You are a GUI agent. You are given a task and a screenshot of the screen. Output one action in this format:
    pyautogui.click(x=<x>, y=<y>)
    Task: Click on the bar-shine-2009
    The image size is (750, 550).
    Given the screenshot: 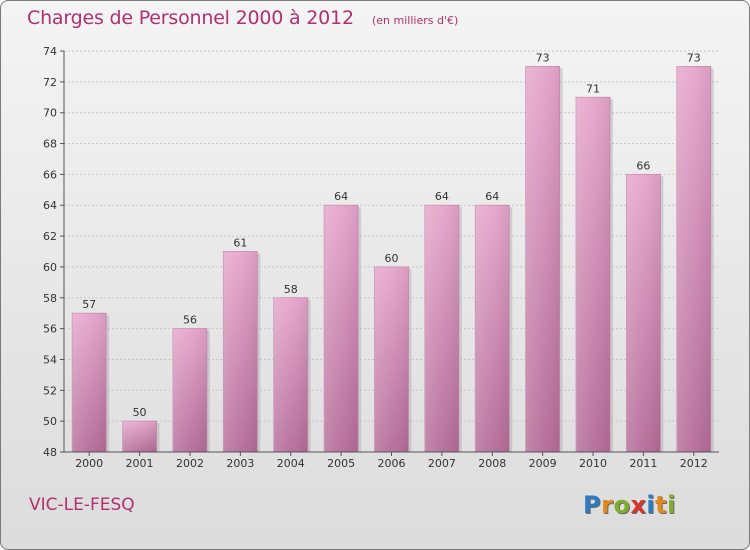 What is the action you would take?
    pyautogui.click(x=542, y=259)
    